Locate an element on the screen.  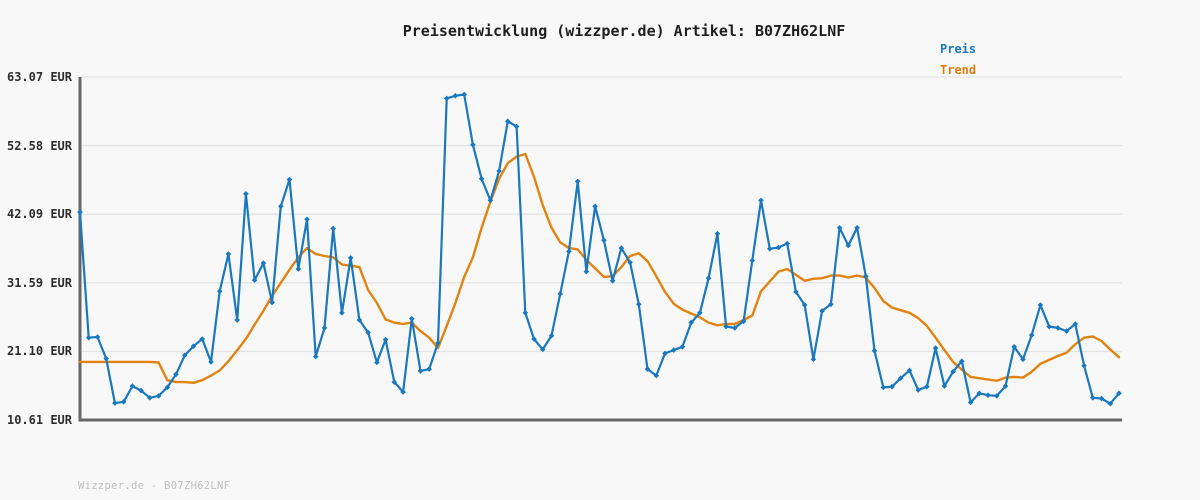
legend-trend-label: Trend is located at coordinates (958, 70).